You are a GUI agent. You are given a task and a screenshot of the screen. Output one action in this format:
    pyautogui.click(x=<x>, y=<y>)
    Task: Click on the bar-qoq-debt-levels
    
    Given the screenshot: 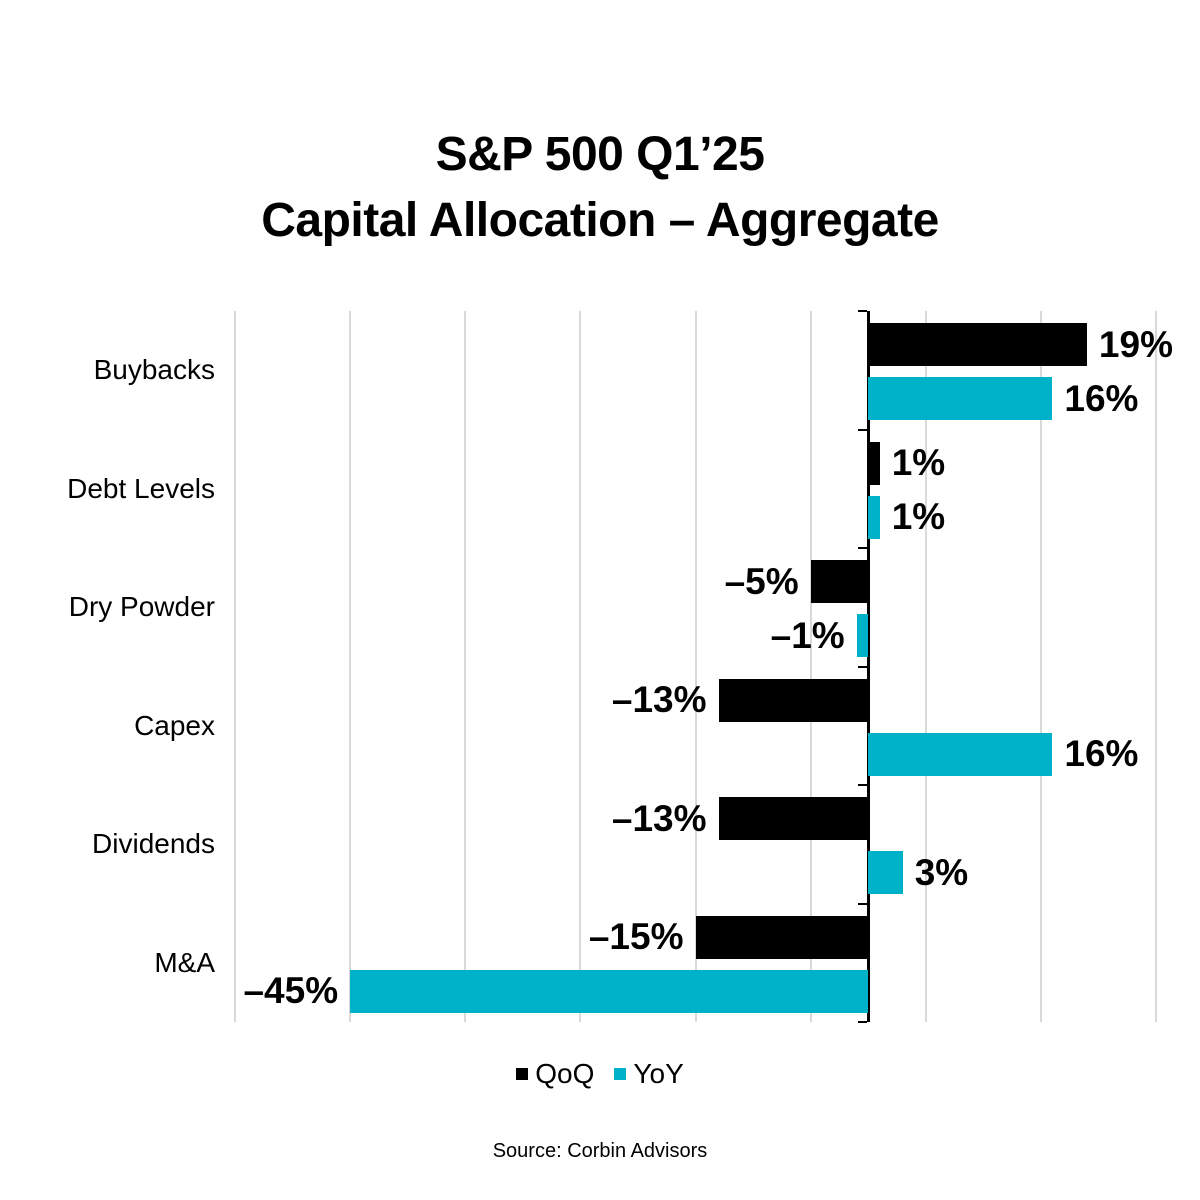 What is the action you would take?
    pyautogui.click(x=874, y=463)
    